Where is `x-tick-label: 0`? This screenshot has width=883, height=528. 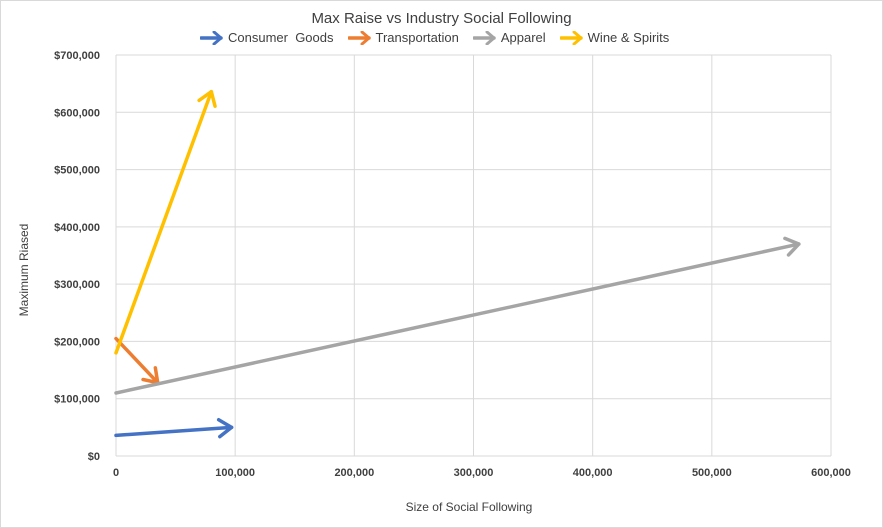 x-tick-label: 0 is located at coordinates (116, 473).